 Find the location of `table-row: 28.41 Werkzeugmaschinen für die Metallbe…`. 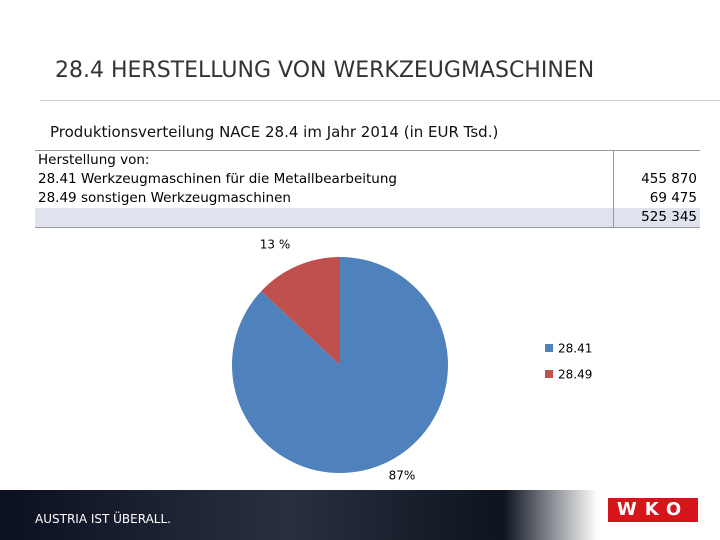

table-row: 28.41 Werkzeugmaschinen für die Metallbe… is located at coordinates (367, 179).